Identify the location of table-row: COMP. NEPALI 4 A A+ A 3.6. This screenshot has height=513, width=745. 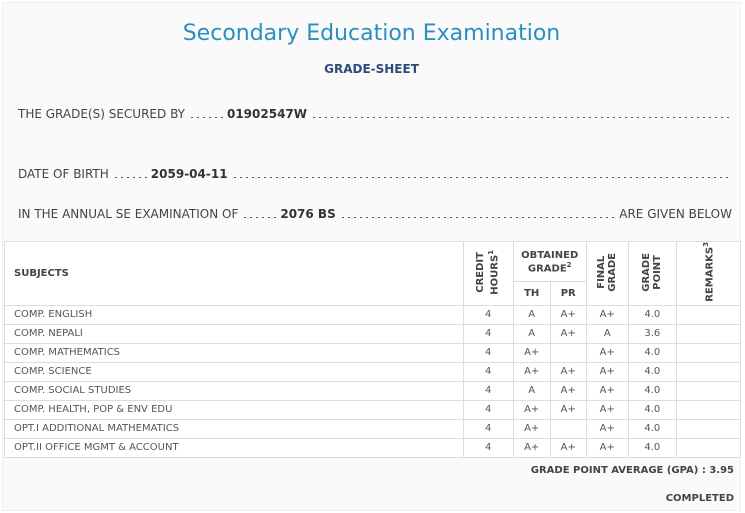
(373, 333).